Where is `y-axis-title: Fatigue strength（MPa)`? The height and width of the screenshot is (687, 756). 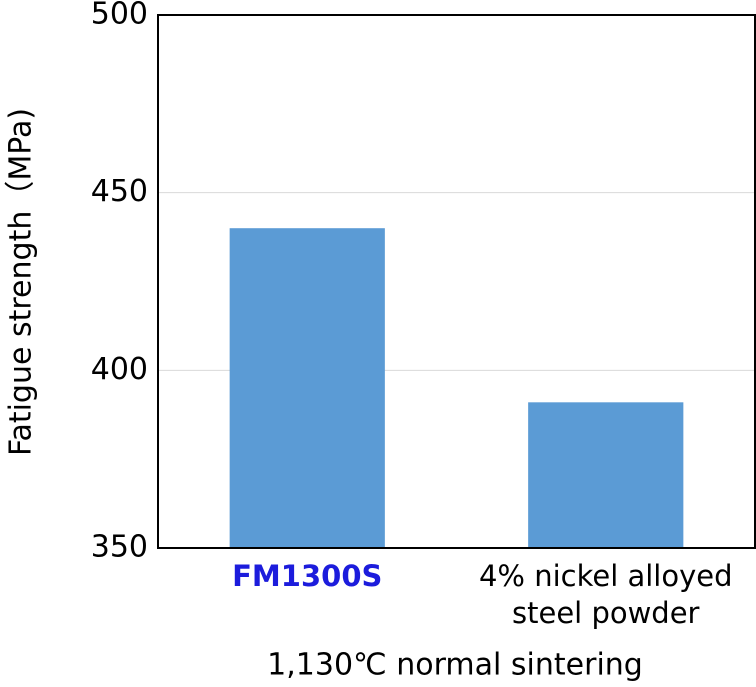
y-axis-title: Fatigue strength（MPa) is located at coordinates (21, 282).